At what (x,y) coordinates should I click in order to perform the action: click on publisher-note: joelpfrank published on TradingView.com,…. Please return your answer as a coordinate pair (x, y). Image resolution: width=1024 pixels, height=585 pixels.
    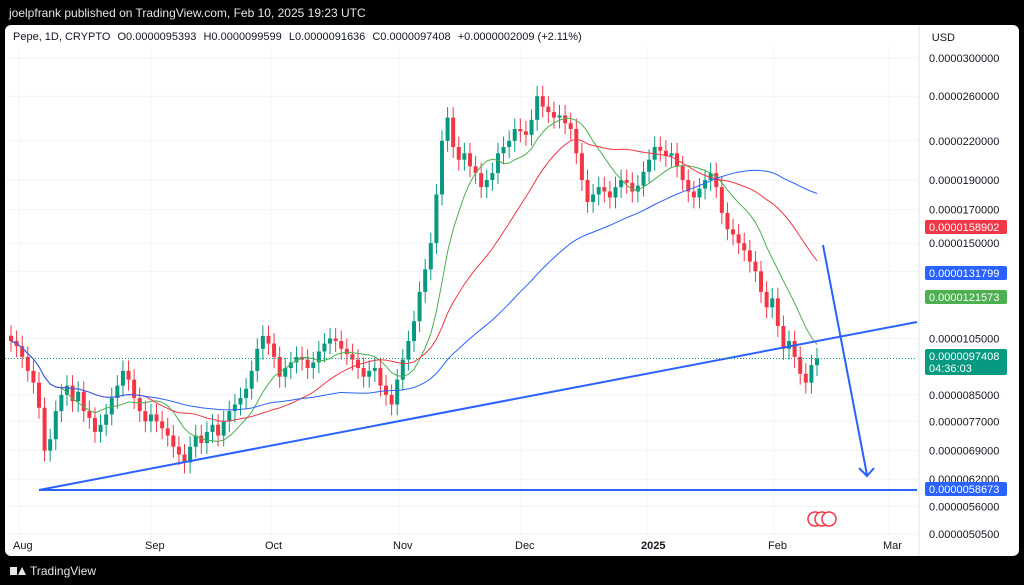
    Looking at the image, I should click on (187, 13).